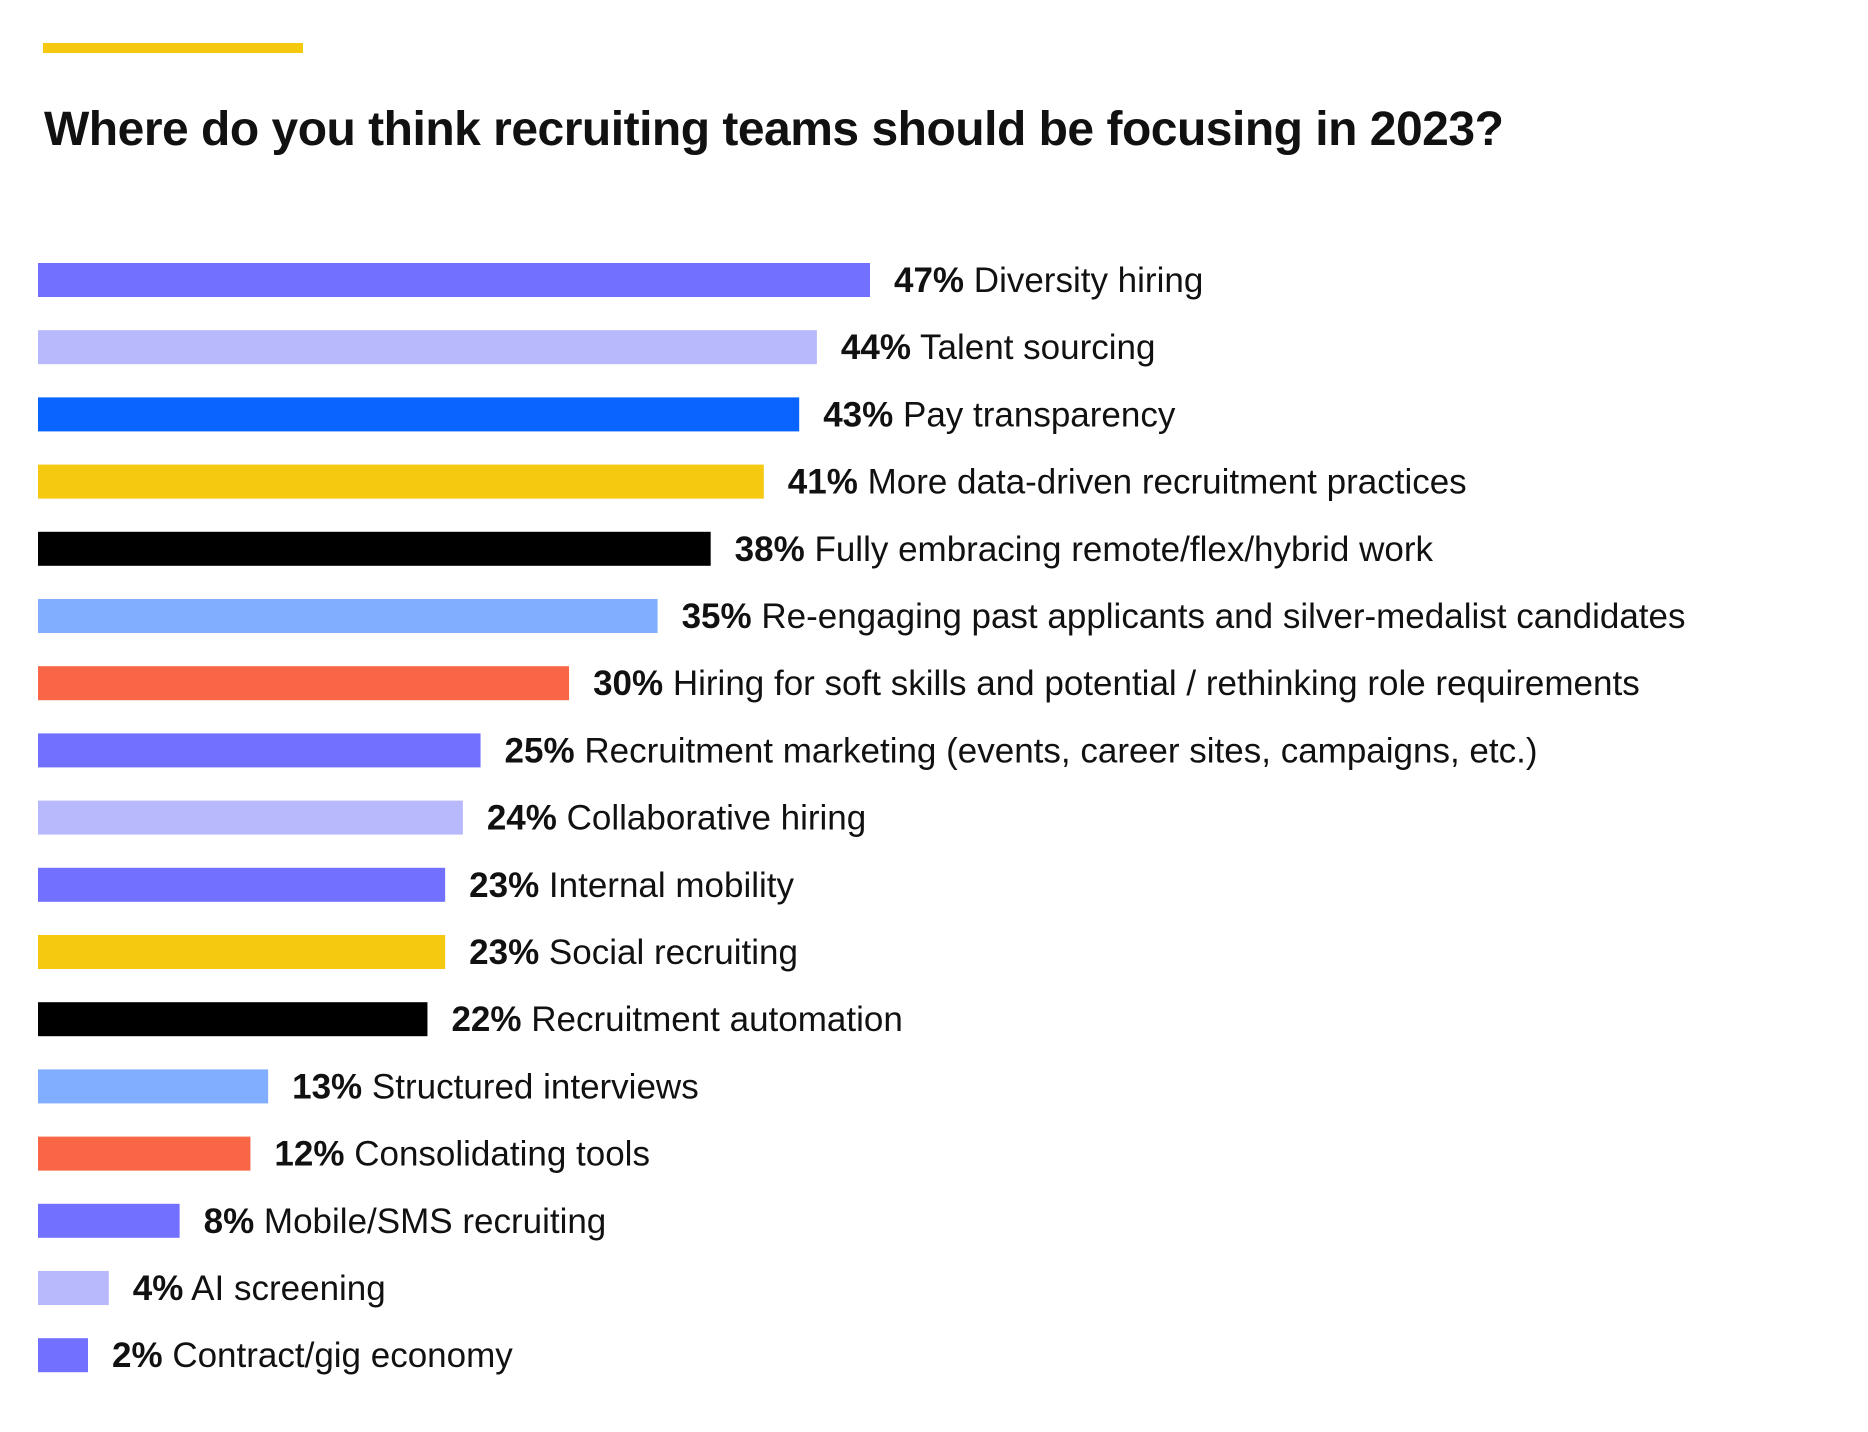 The image size is (1868, 1432). I want to click on accent-bar, so click(173, 48).